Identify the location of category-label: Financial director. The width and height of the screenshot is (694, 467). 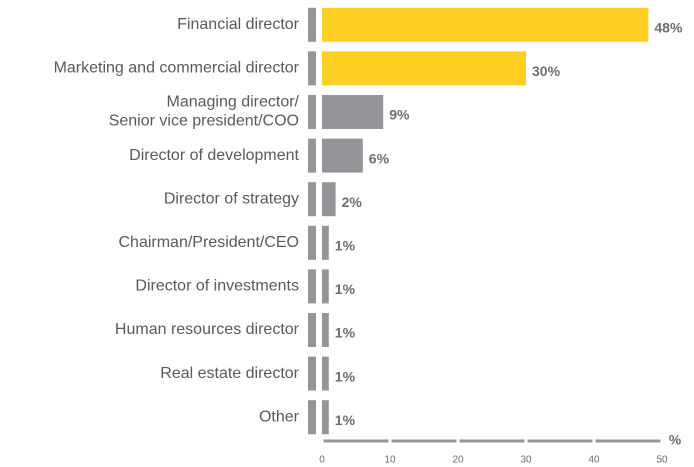
(238, 24).